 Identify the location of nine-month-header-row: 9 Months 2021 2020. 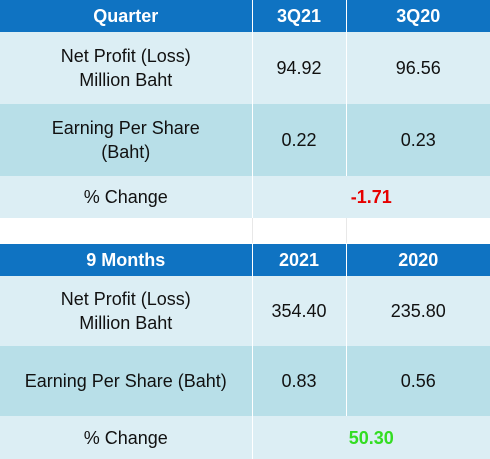
(245, 260).